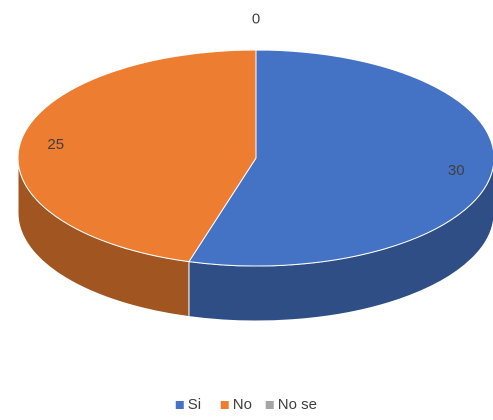 Image resolution: width=493 pixels, height=420 pixels. What do you see at coordinates (194, 404) in the screenshot?
I see `legend-label: Si` at bounding box center [194, 404].